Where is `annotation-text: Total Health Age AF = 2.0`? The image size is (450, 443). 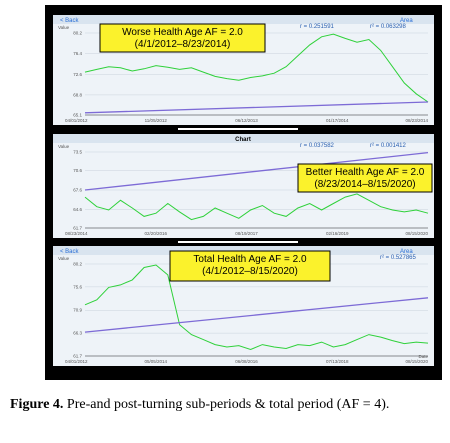 annotation-text: Total Health Age AF = 2.0 is located at coordinates (250, 259).